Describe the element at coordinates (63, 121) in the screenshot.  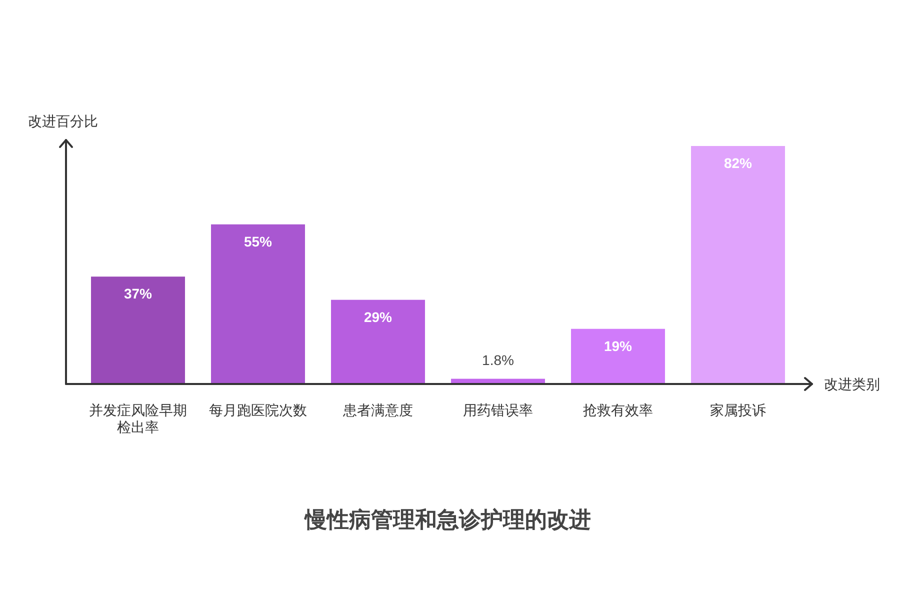
I see `y-axis-title: 改进百分比` at that location.